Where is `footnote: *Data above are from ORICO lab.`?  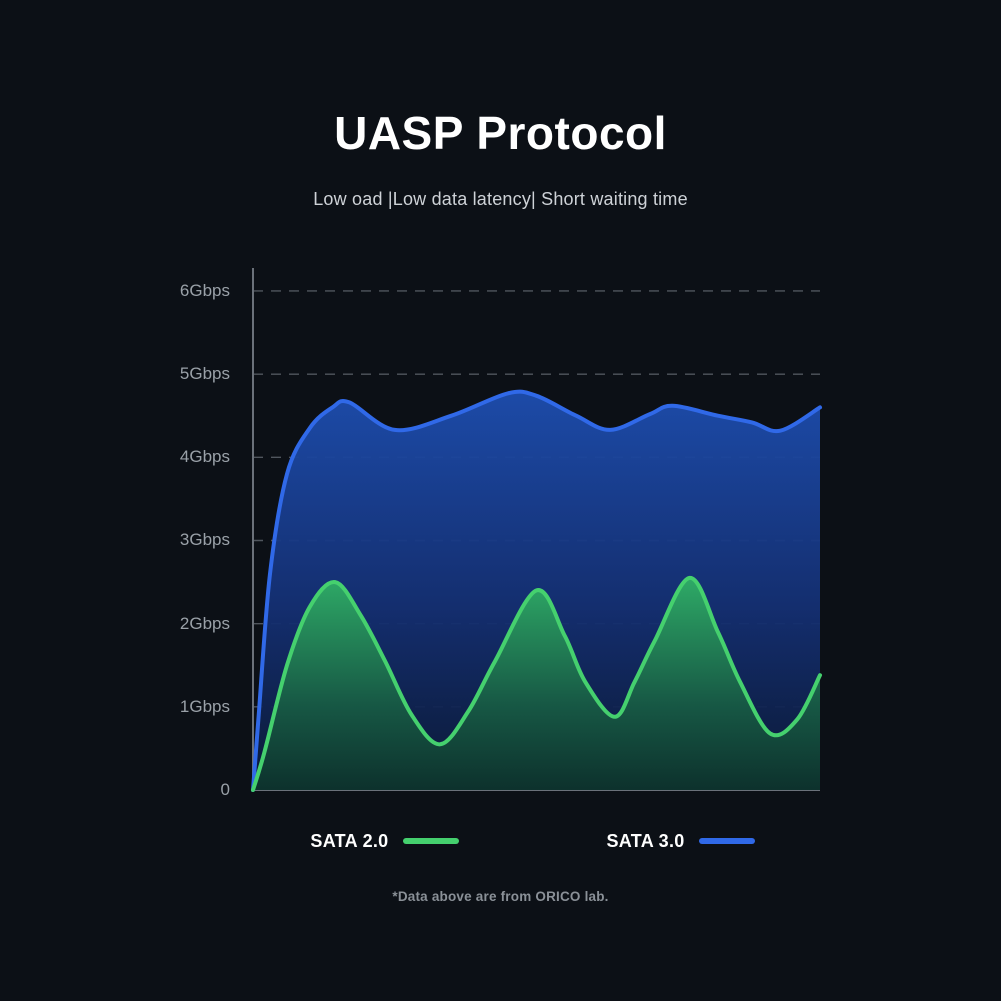 footnote: *Data above are from ORICO lab. is located at coordinates (500, 896).